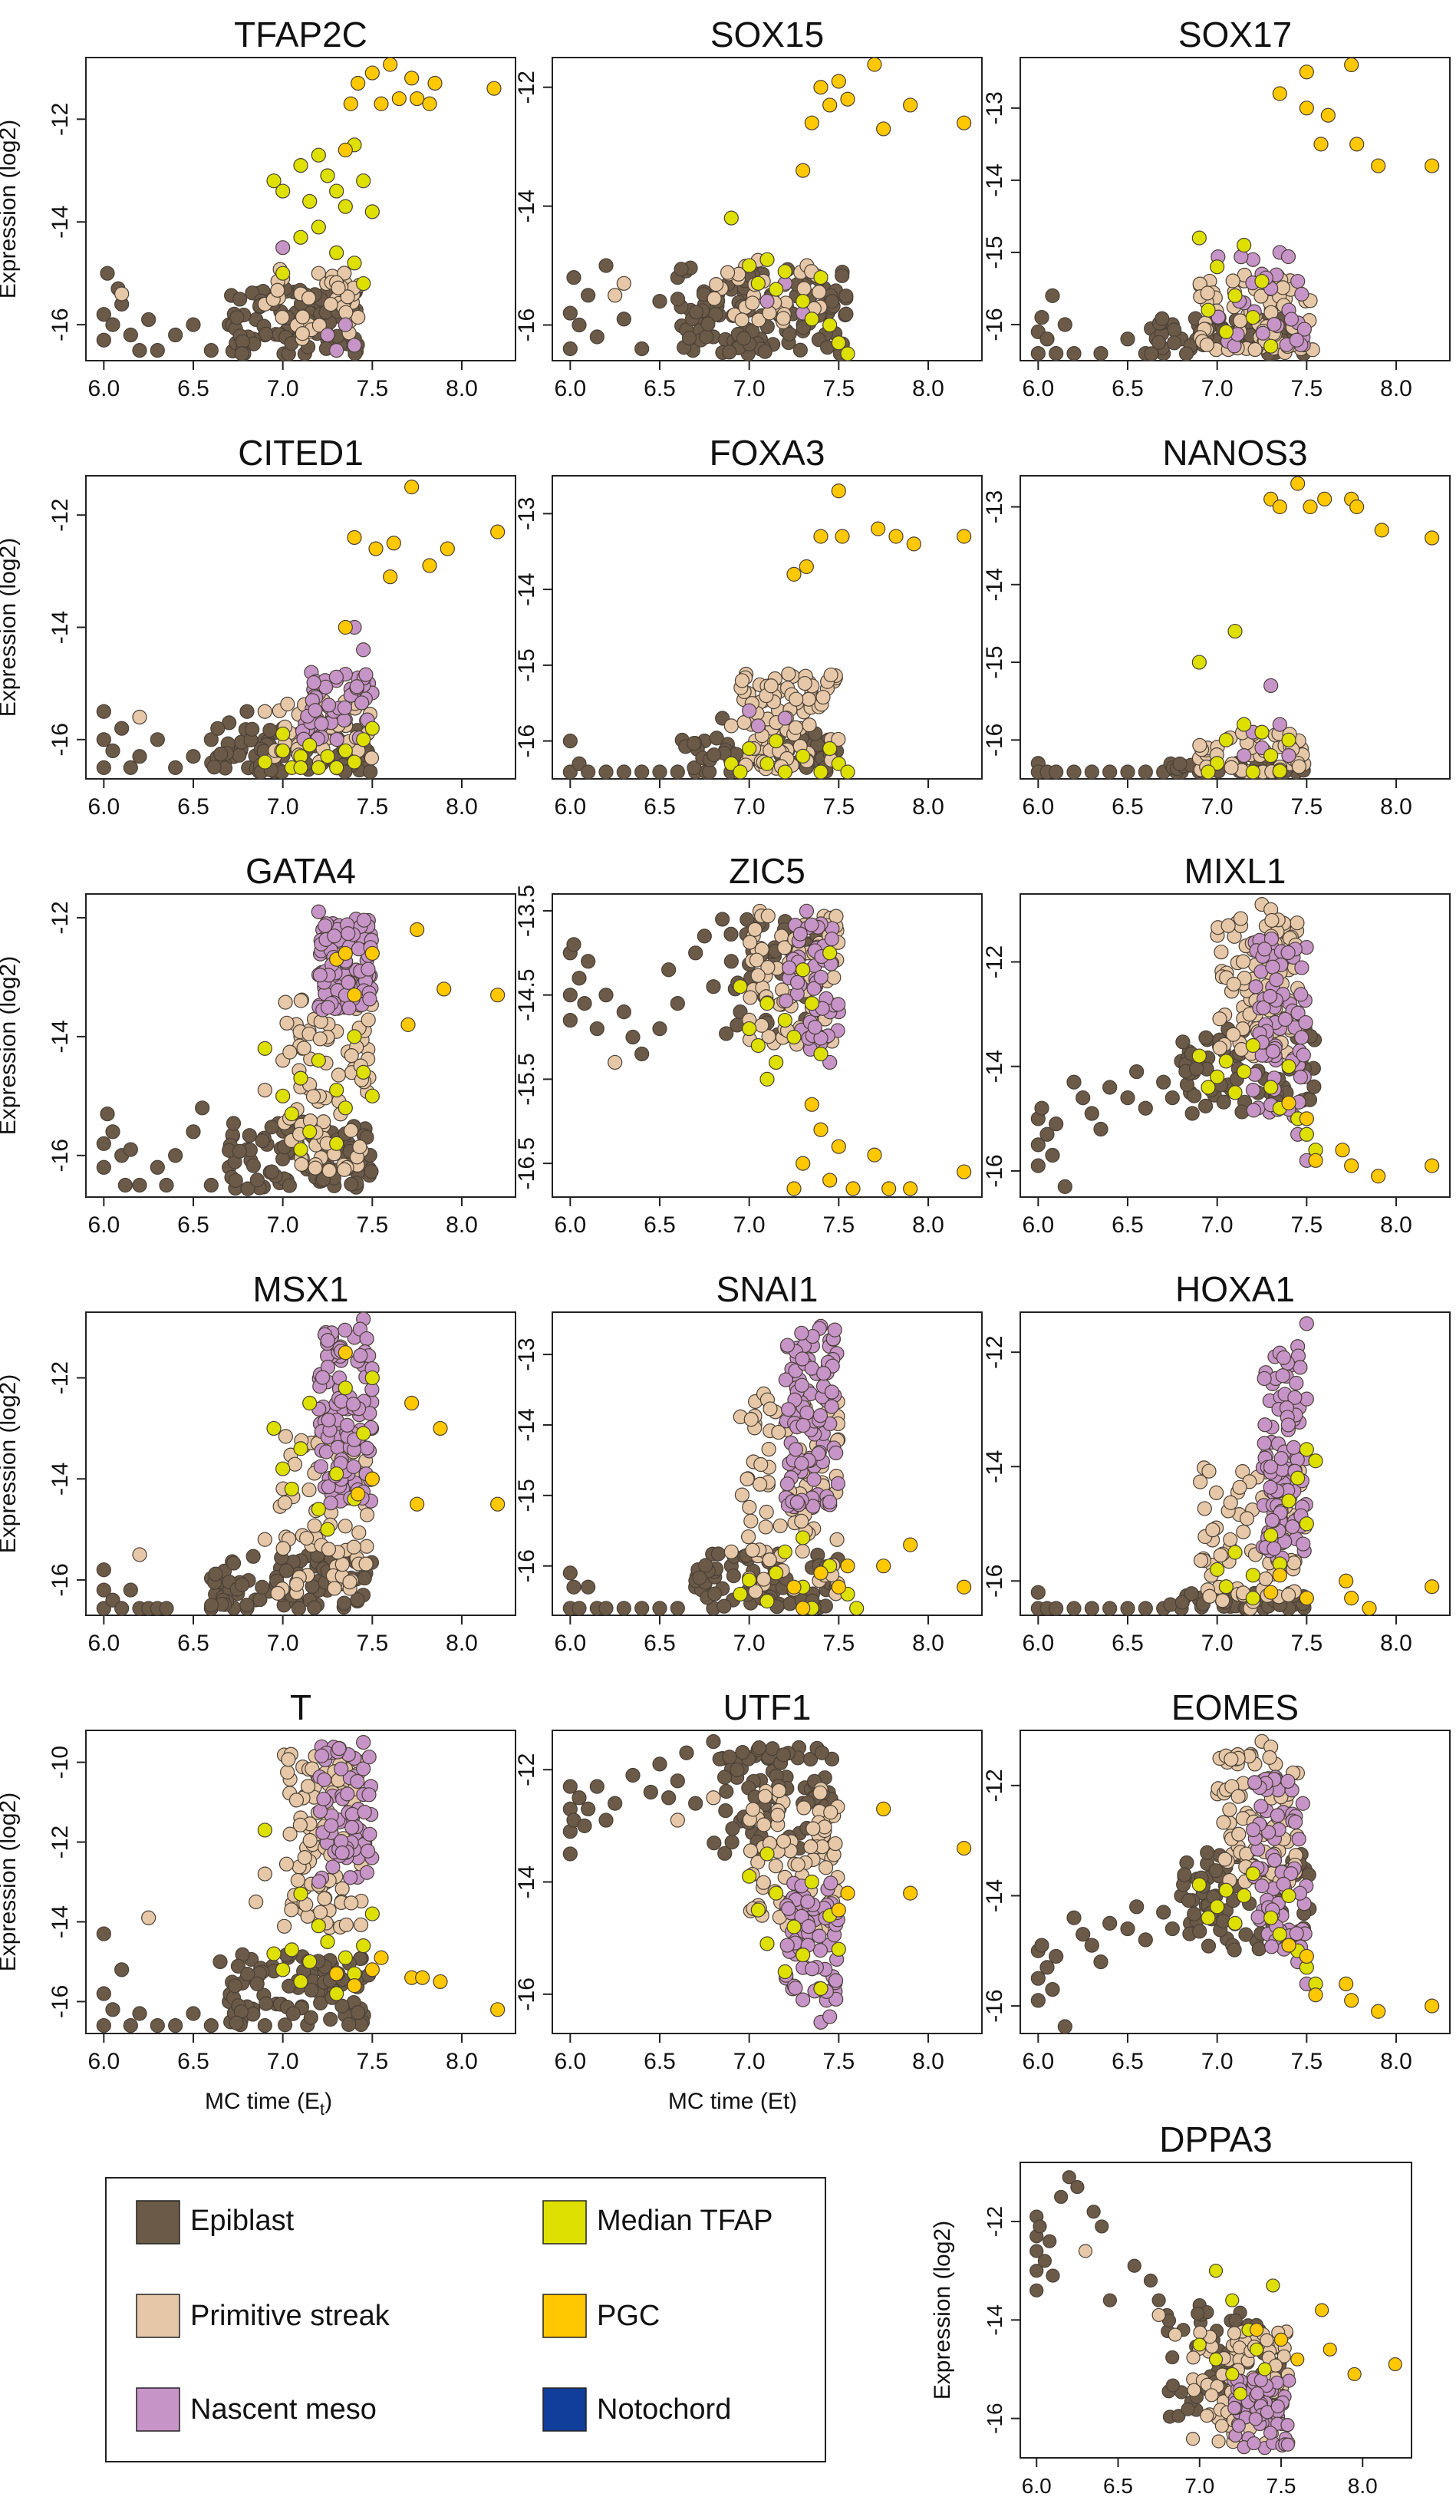 The width and height of the screenshot is (1456, 2520). What do you see at coordinates (838, 1644) in the screenshot?
I see `x-tick-label: 7.5` at bounding box center [838, 1644].